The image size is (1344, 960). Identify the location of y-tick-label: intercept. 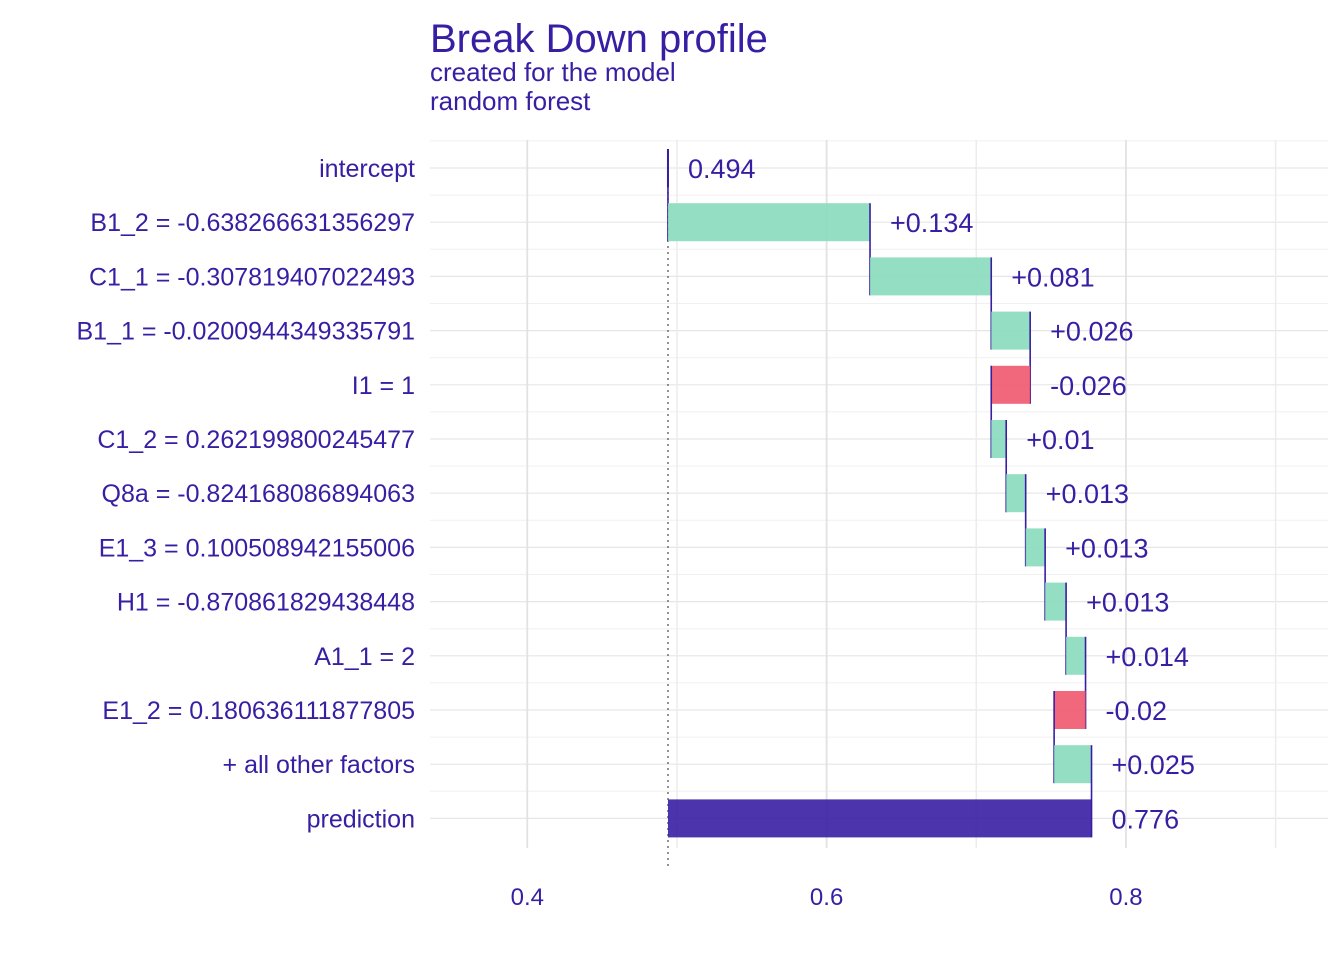
(367, 169).